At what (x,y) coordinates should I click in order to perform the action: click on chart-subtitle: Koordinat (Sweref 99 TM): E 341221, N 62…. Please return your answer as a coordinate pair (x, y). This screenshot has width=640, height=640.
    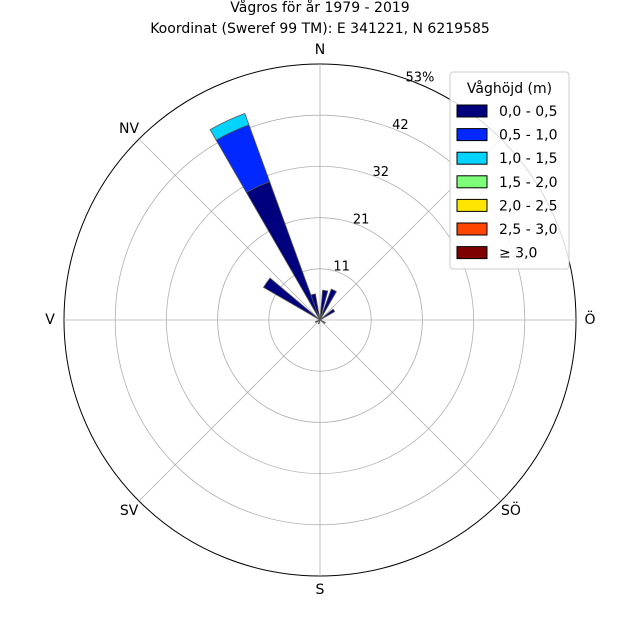
    Looking at the image, I should click on (320, 29).